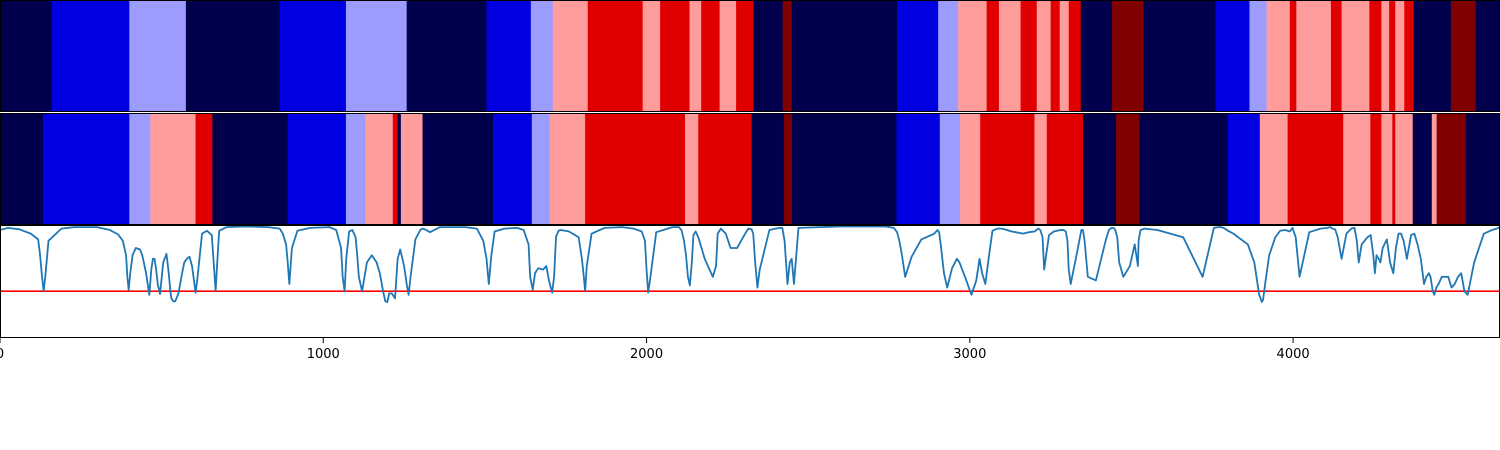 Image resolution: width=1500 pixels, height=450 pixels. What do you see at coordinates (2, 354) in the screenshot?
I see `x-tick-label: 0` at bounding box center [2, 354].